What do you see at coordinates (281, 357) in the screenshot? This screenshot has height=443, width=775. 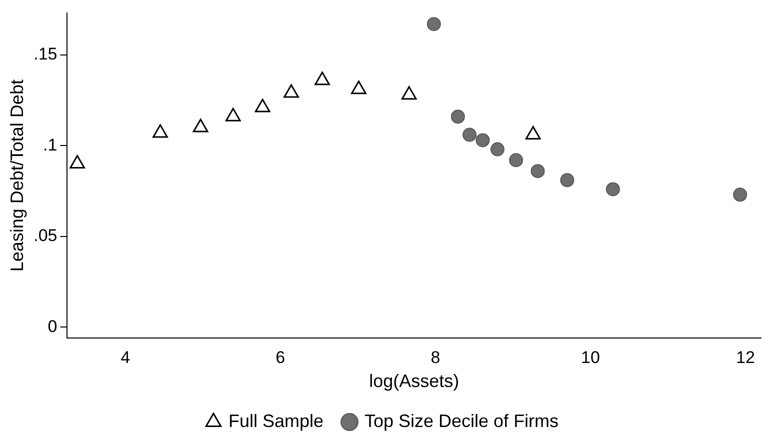 I see `x-tick-label: 6` at bounding box center [281, 357].